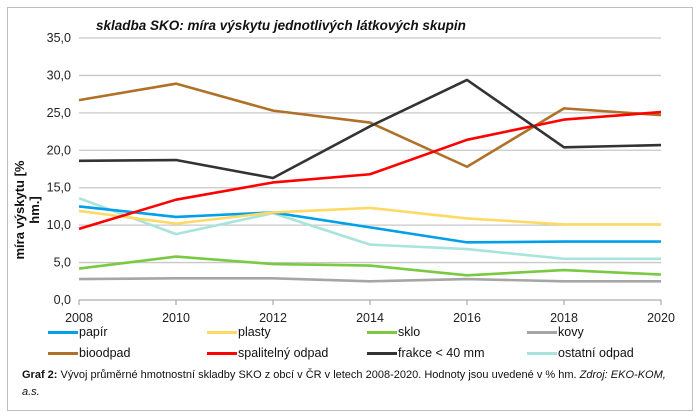 This screenshot has height=419, width=700. Describe the element at coordinates (59, 188) in the screenshot. I see `y-tick-label: 15,0` at that location.